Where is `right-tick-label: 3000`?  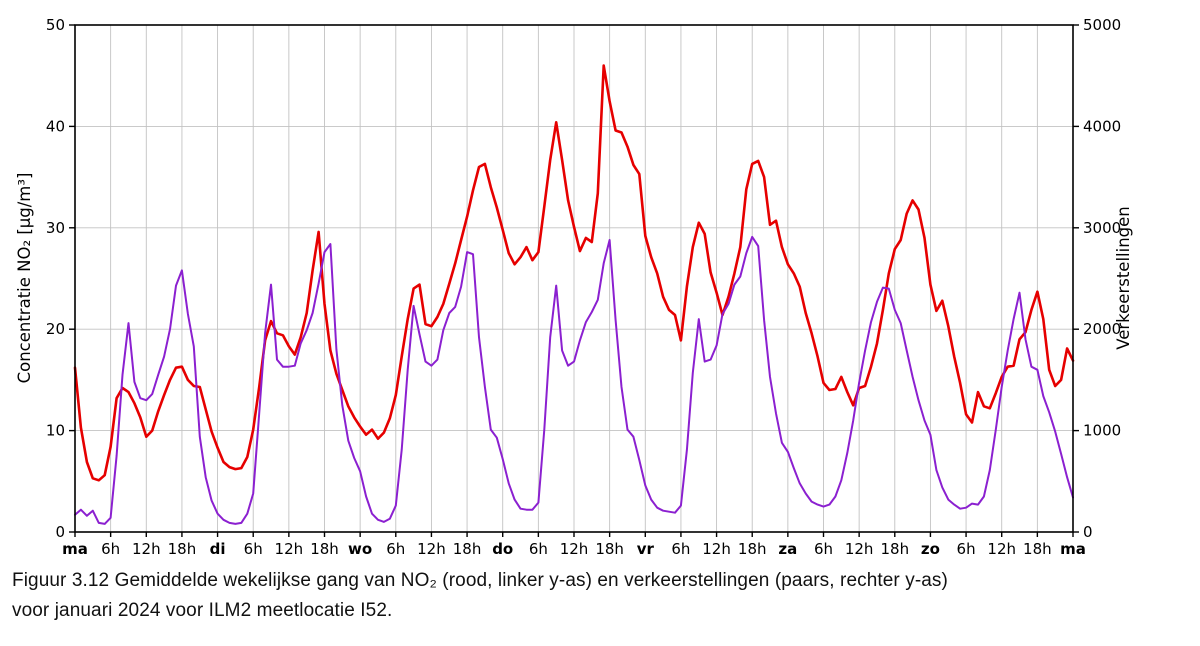 right-tick-label: 3000 is located at coordinates (1102, 228).